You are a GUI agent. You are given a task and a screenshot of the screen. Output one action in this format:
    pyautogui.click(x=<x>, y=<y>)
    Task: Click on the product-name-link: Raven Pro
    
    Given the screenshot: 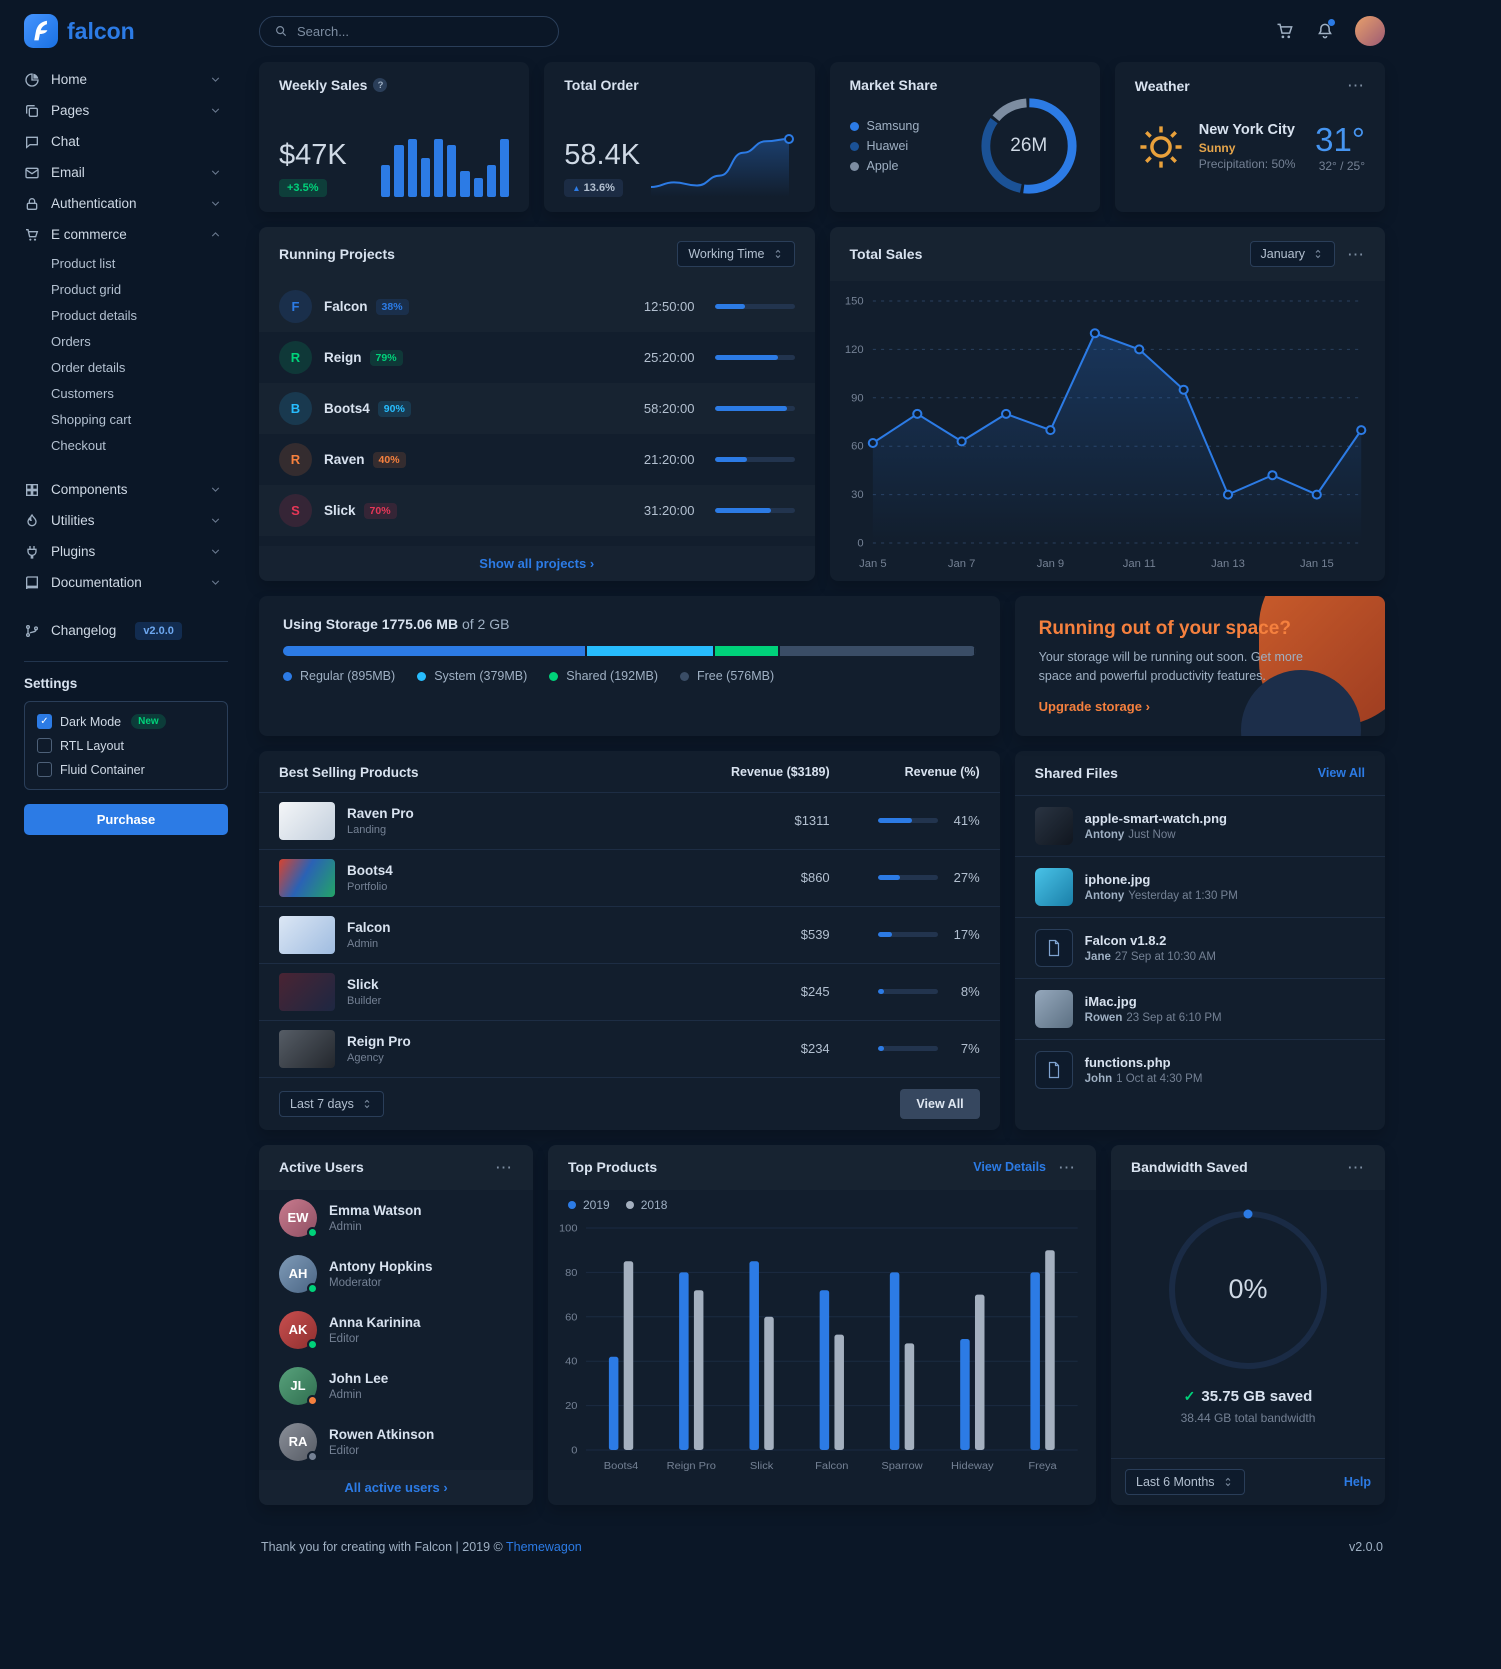 What is the action you would take?
    pyautogui.click(x=380, y=813)
    